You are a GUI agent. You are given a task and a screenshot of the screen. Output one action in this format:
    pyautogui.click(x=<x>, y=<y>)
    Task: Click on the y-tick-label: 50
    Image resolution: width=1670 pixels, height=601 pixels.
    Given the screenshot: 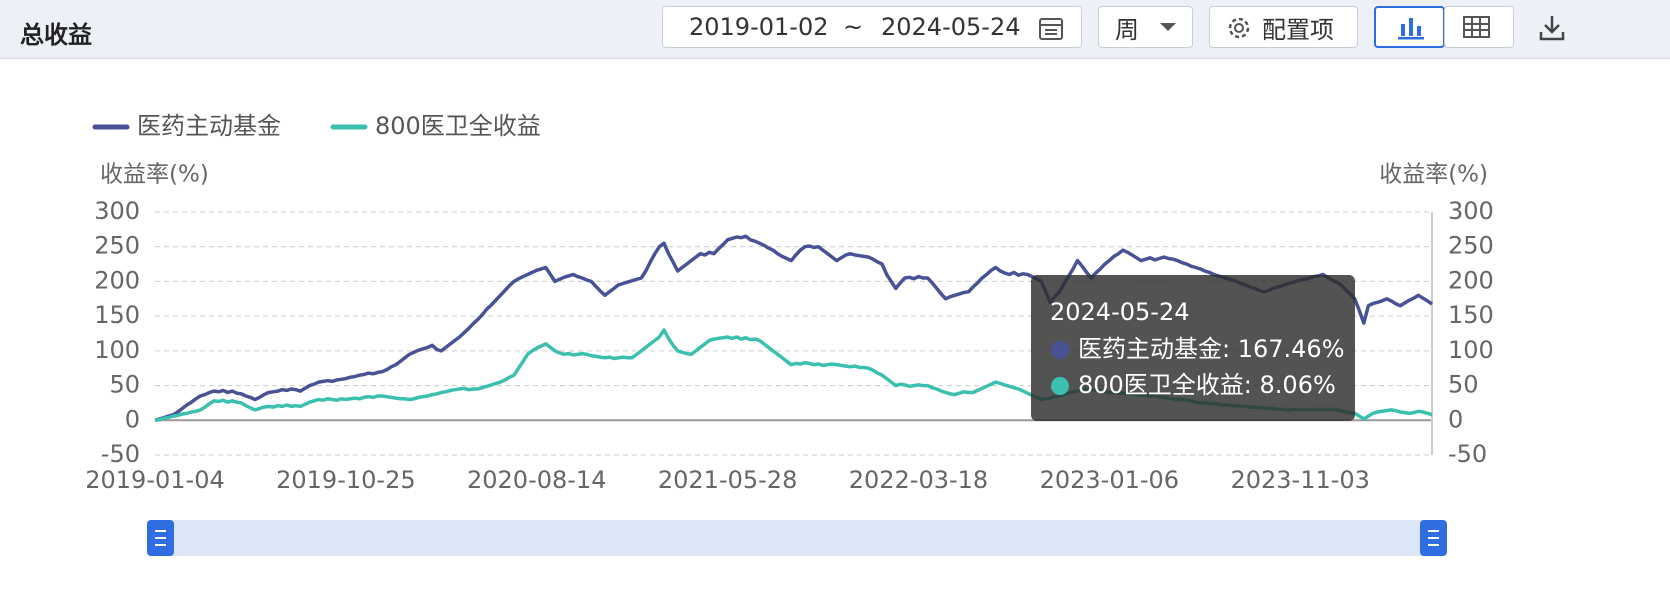 What is the action you would take?
    pyautogui.click(x=124, y=385)
    